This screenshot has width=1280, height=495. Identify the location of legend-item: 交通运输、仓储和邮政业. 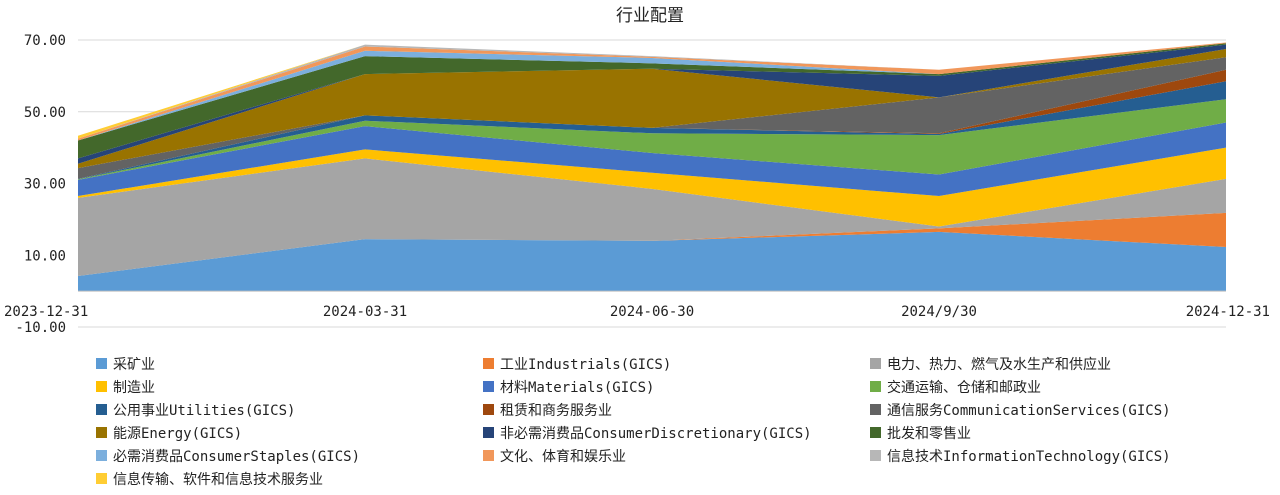
(1073, 386).